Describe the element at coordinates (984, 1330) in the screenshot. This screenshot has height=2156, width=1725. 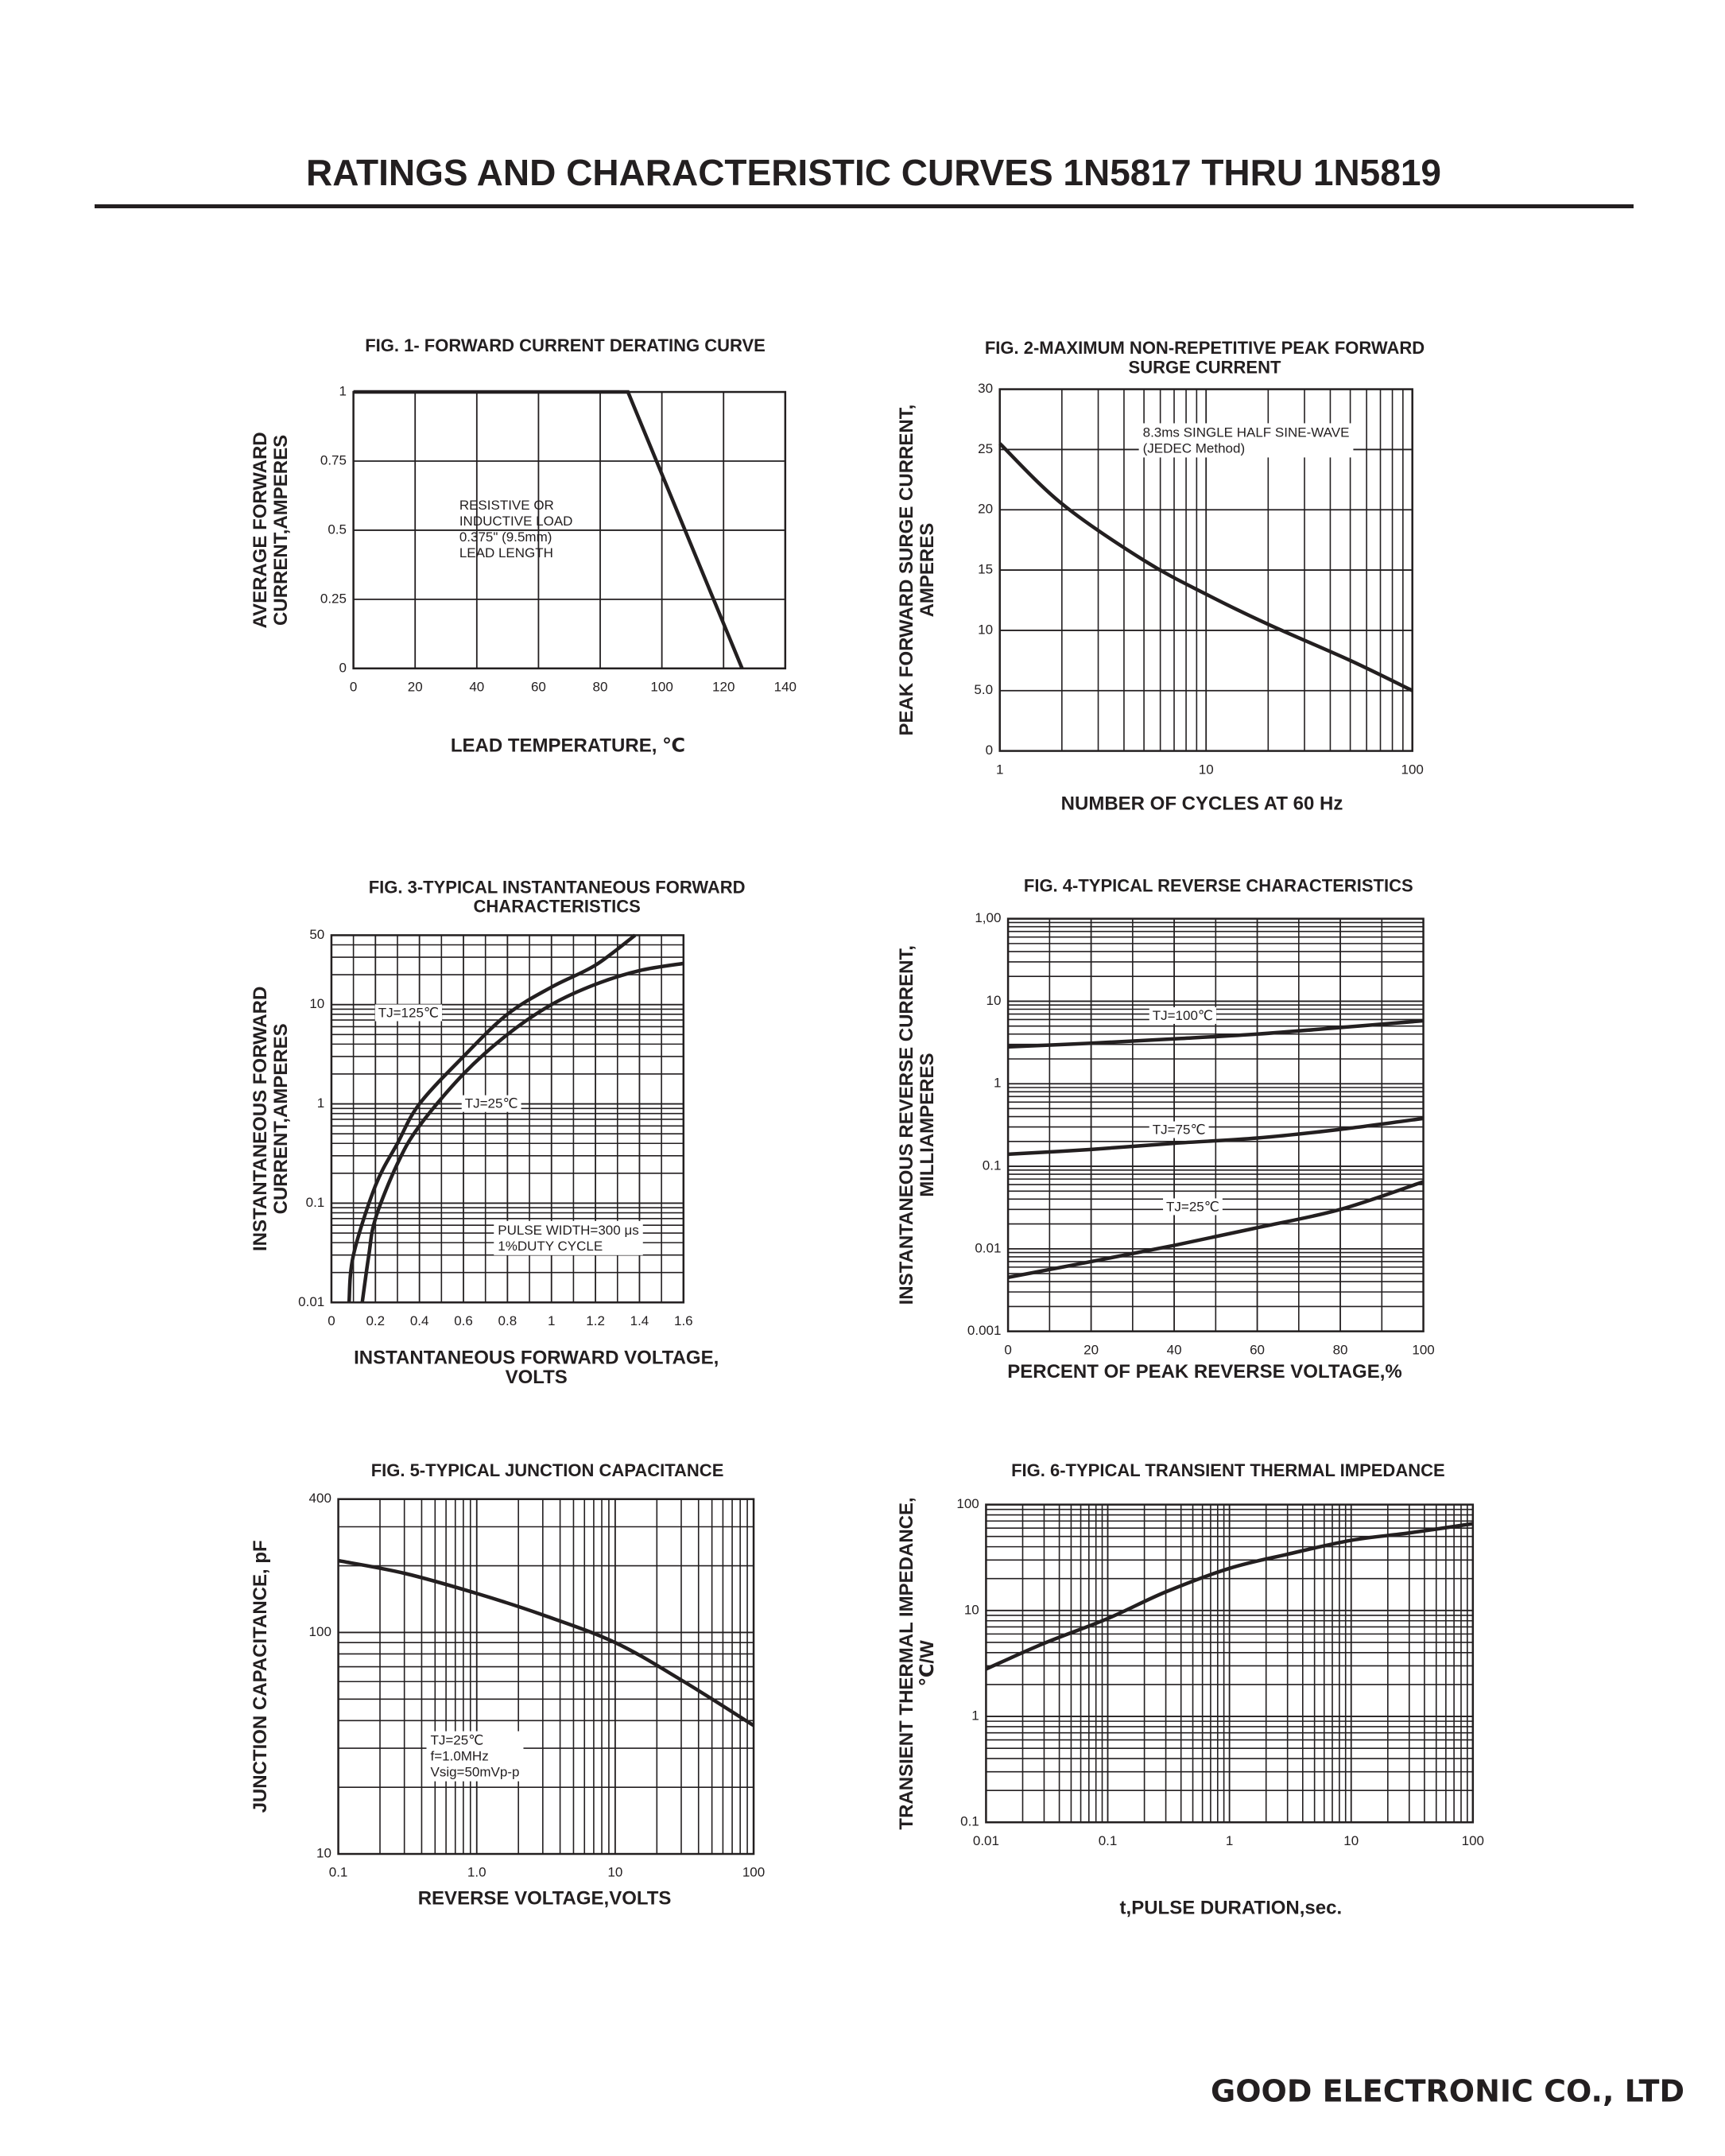
I see `y-tick-label: 0.001` at that location.